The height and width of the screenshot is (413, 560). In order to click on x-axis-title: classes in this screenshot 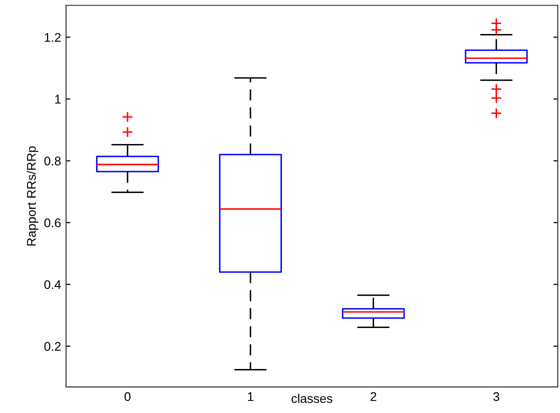, I will do `click(312, 398)`.